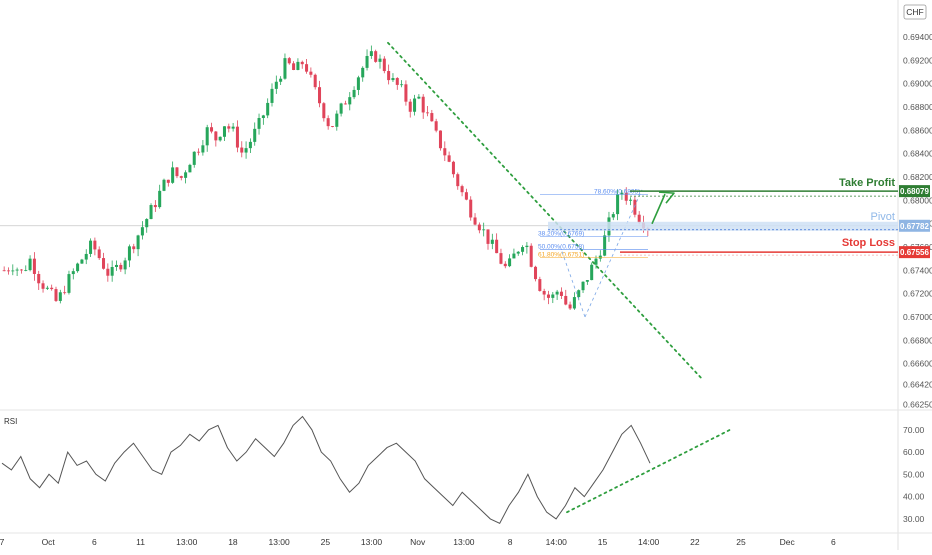  Describe the element at coordinates (695, 542) in the screenshot. I see `time-tick-label: 22` at that location.